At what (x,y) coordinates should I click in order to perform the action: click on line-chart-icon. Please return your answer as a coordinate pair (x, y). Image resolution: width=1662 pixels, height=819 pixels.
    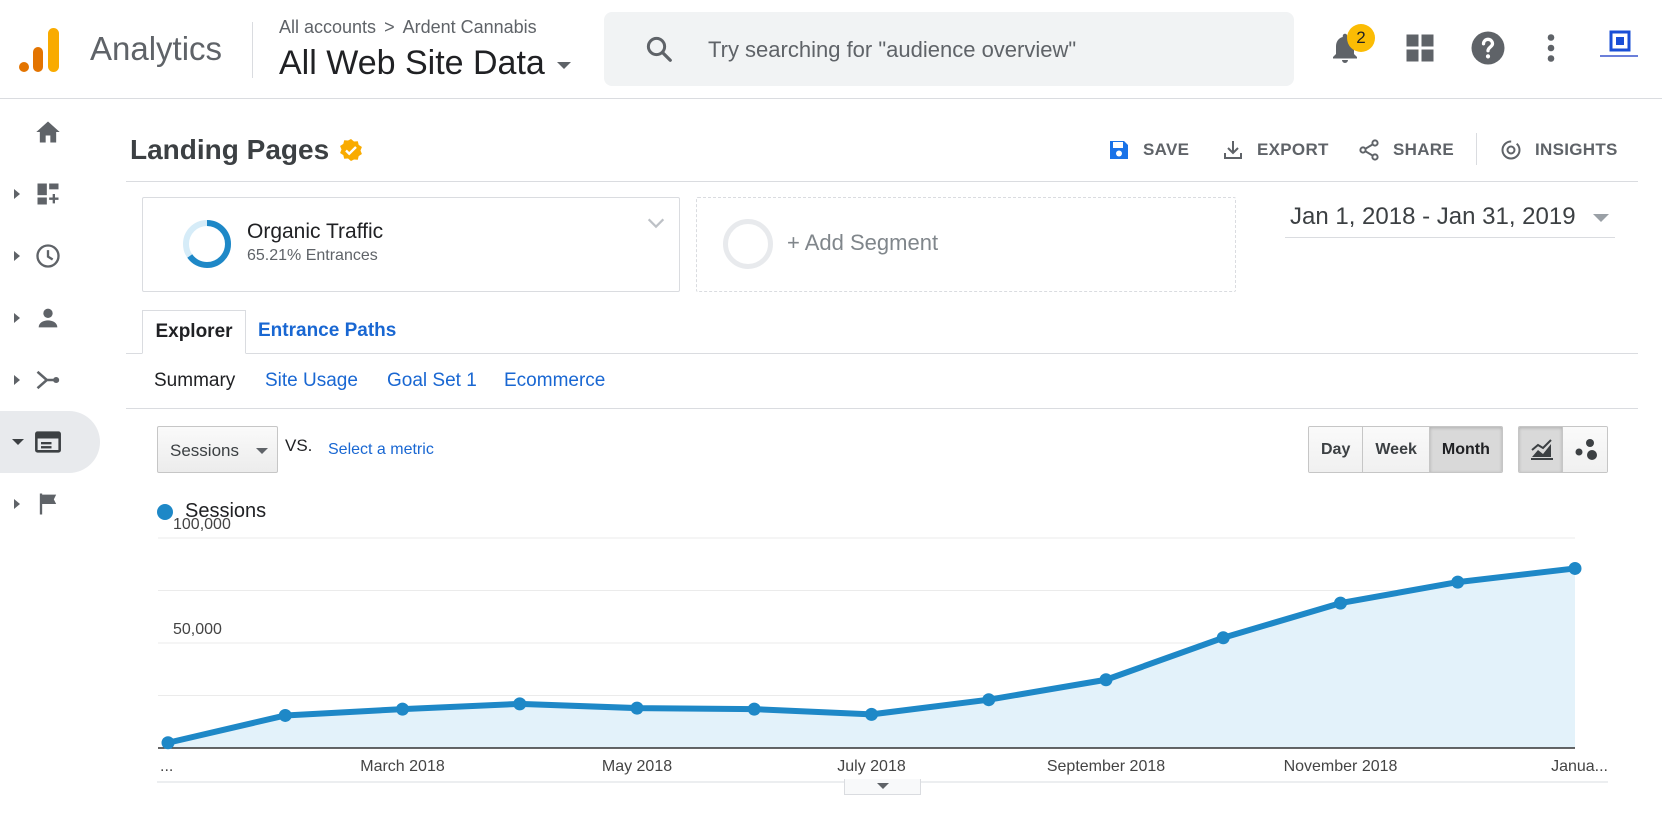
    Looking at the image, I should click on (1542, 449).